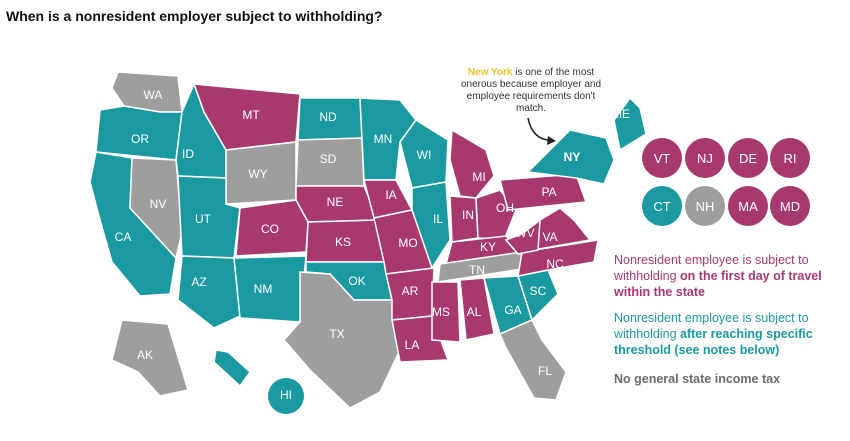 The width and height of the screenshot is (850, 441). I want to click on state-label-id: ID, so click(188, 154).